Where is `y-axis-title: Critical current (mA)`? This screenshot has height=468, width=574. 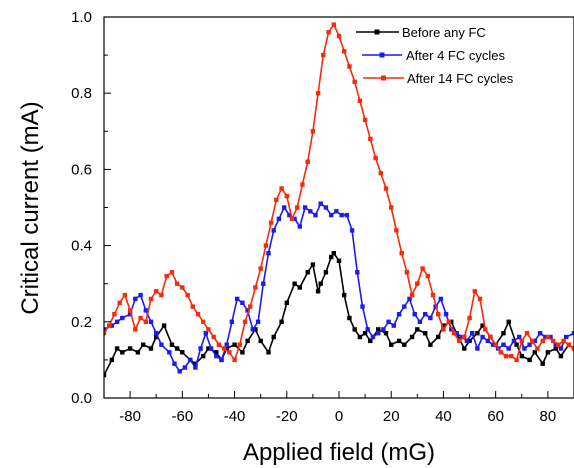
y-axis-title: Critical current (mA) is located at coordinates (30, 207).